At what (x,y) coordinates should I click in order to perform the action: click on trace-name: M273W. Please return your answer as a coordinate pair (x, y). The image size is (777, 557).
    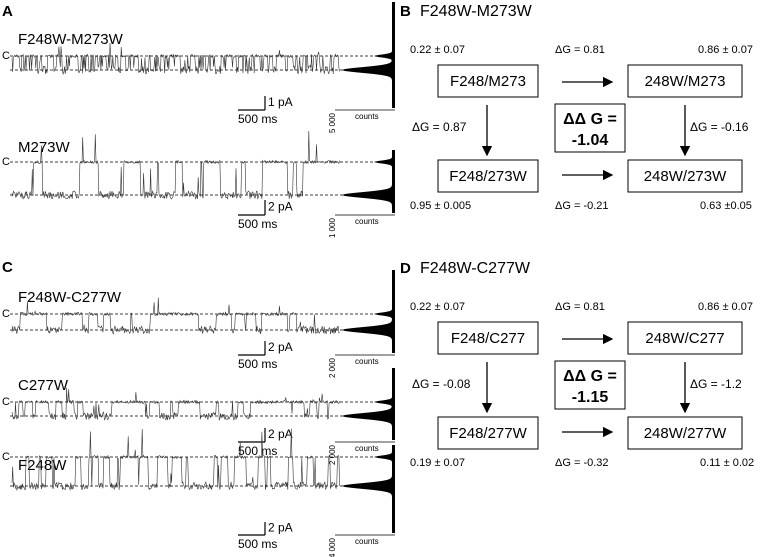
    Looking at the image, I should click on (44, 147).